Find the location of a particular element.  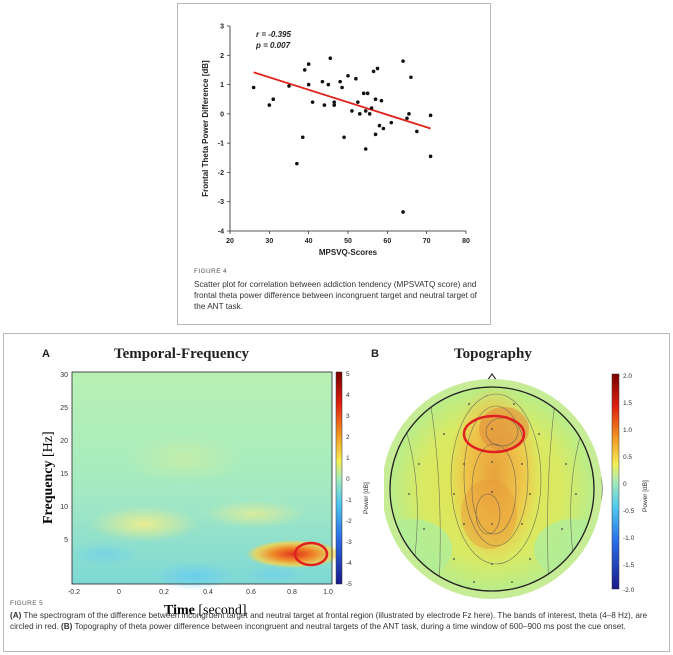

x-tick-label: 30 is located at coordinates (269, 241).